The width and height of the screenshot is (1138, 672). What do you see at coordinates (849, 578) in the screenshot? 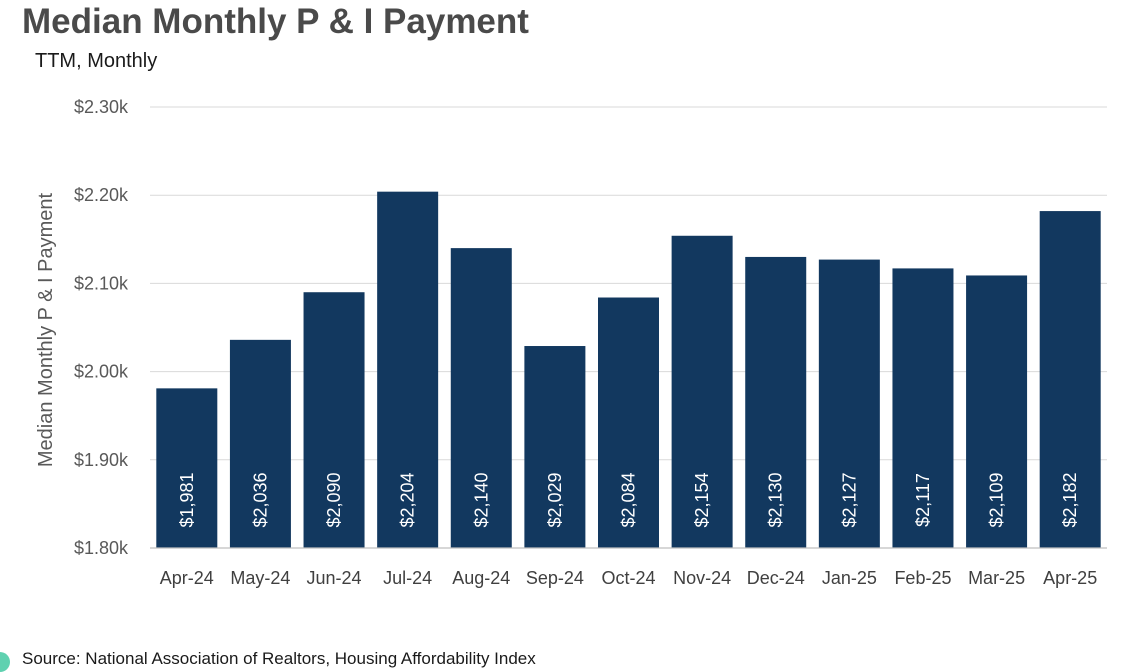
I see `x-tick-label: Jan-25` at bounding box center [849, 578].